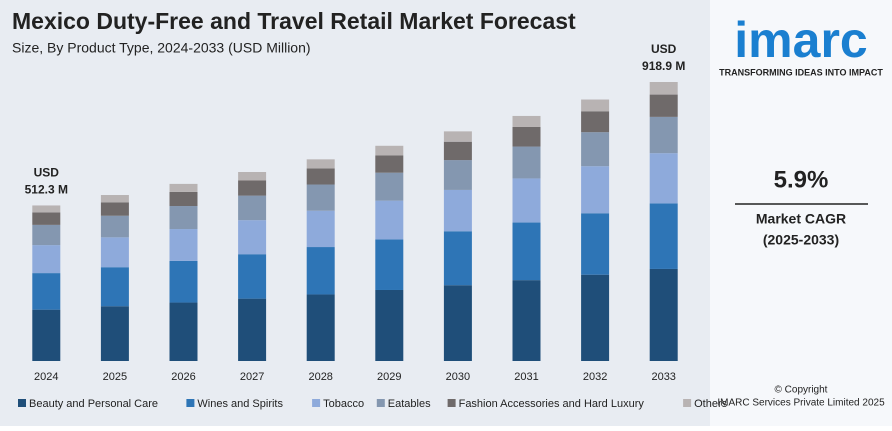 The height and width of the screenshot is (431, 892). Describe the element at coordinates (801, 240) in the screenshot. I see `cagr-period: (2025-2033)` at that location.